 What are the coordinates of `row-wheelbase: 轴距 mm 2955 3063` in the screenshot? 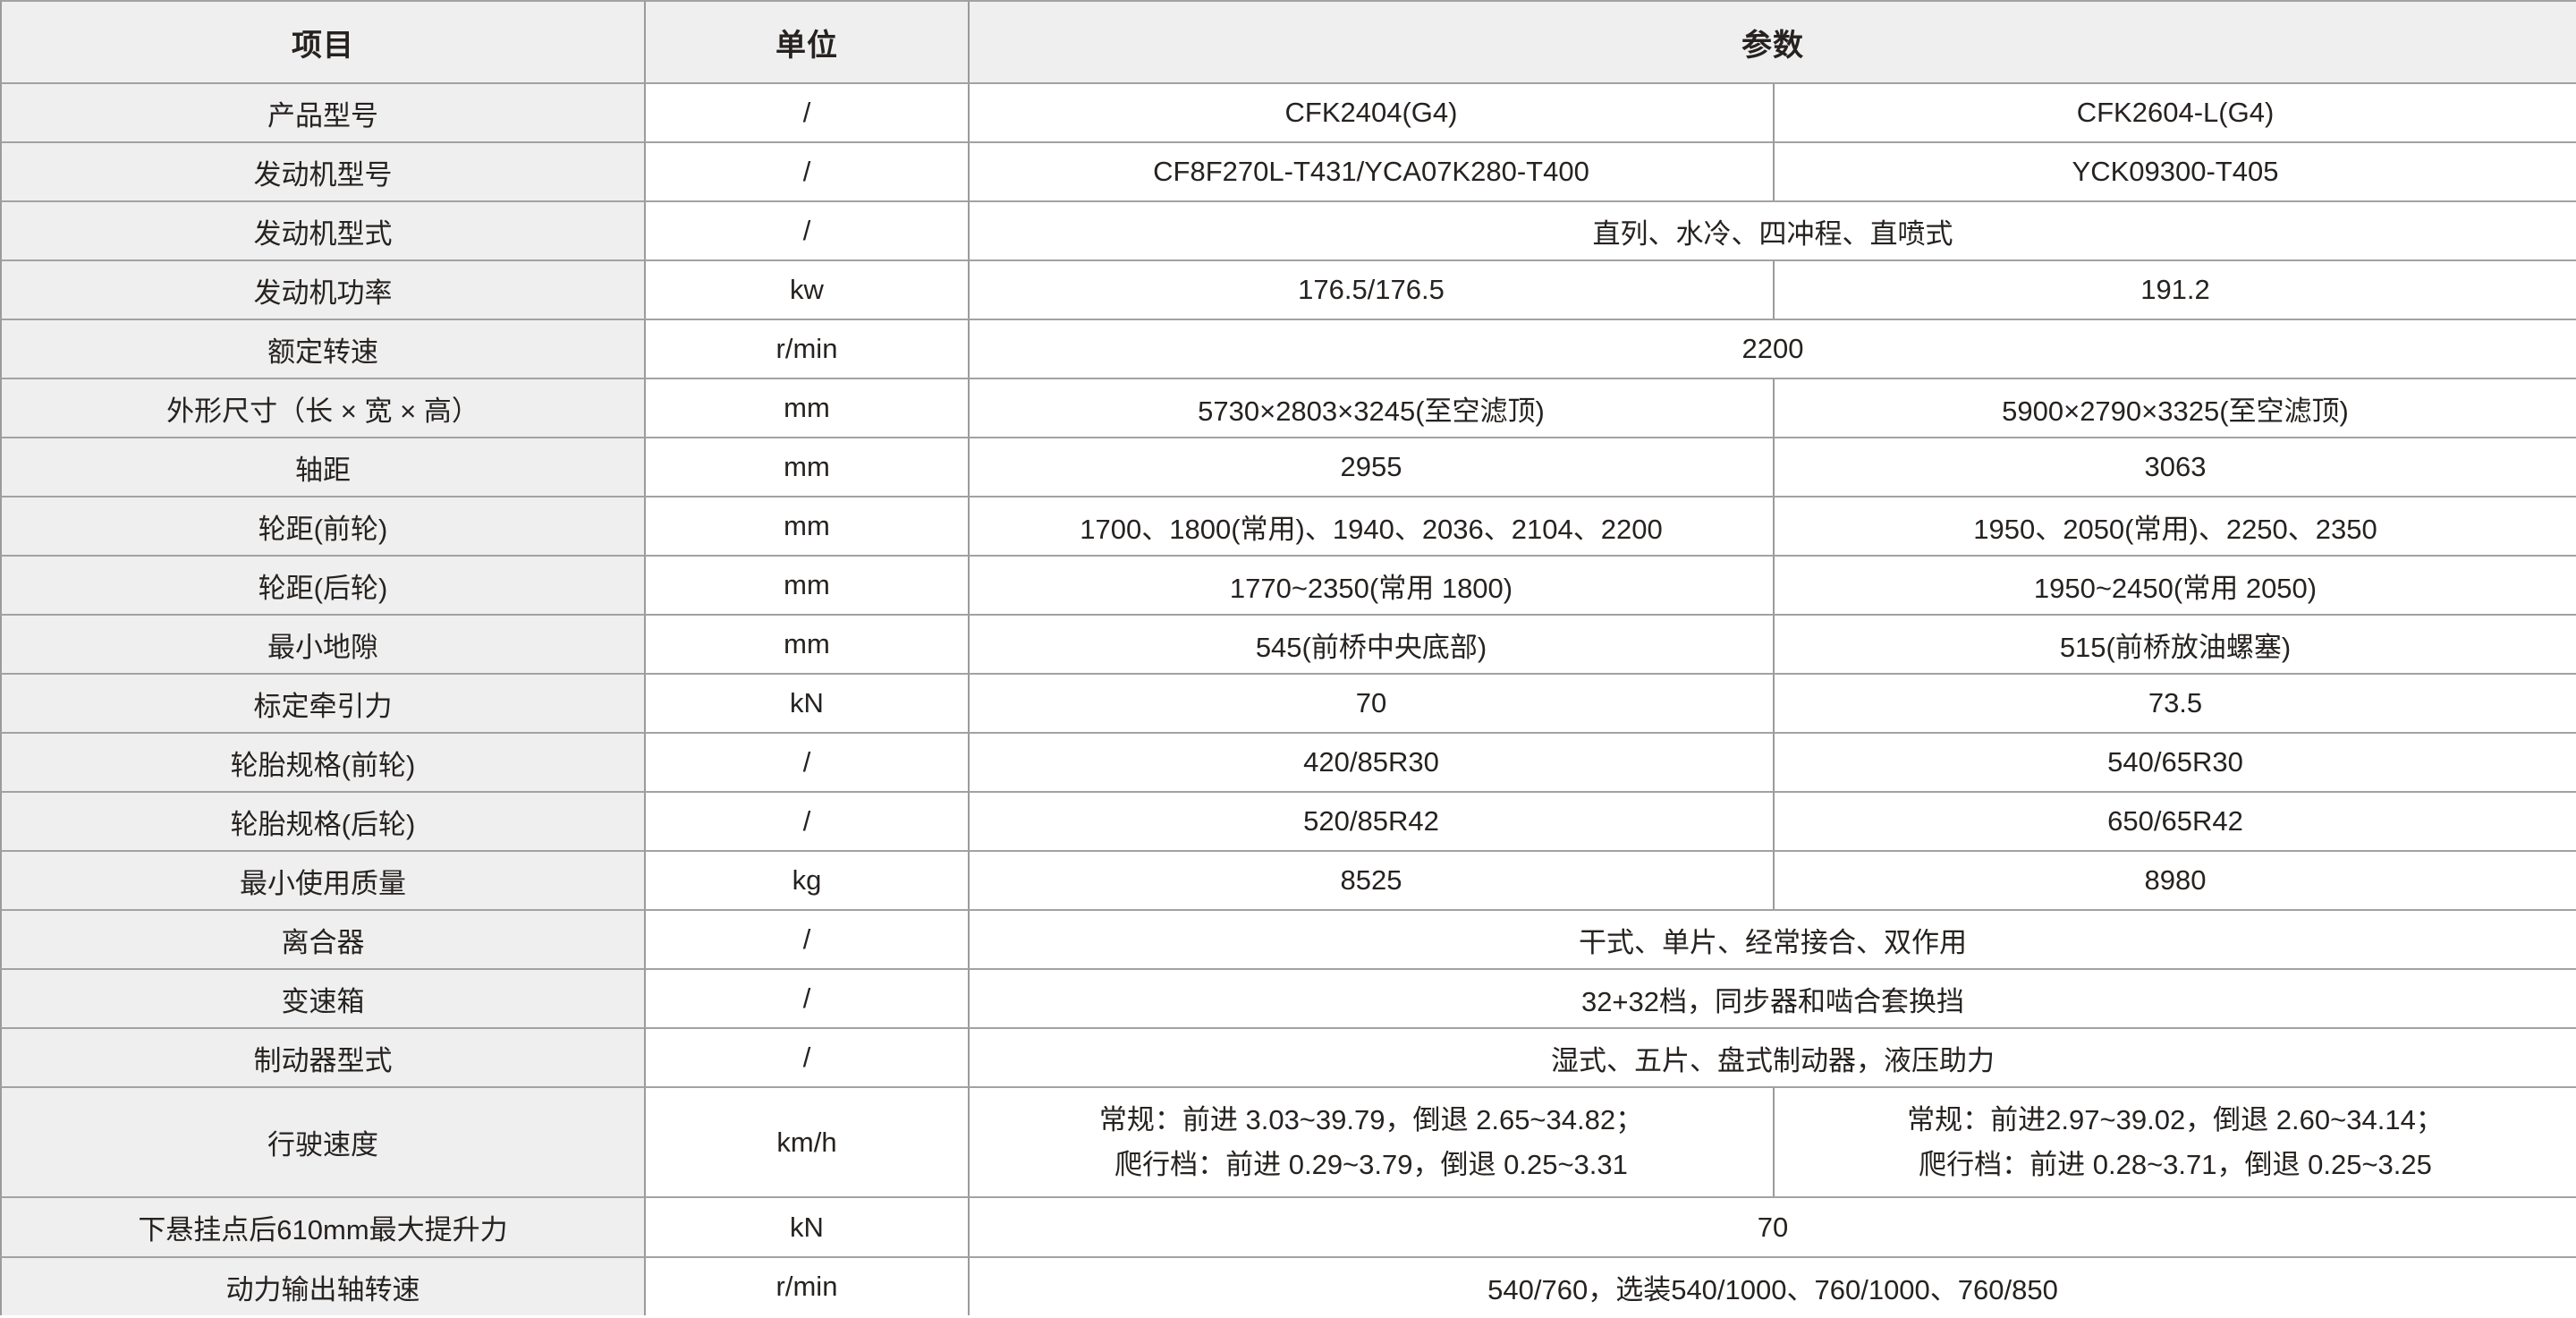 It's located at (1288, 466).